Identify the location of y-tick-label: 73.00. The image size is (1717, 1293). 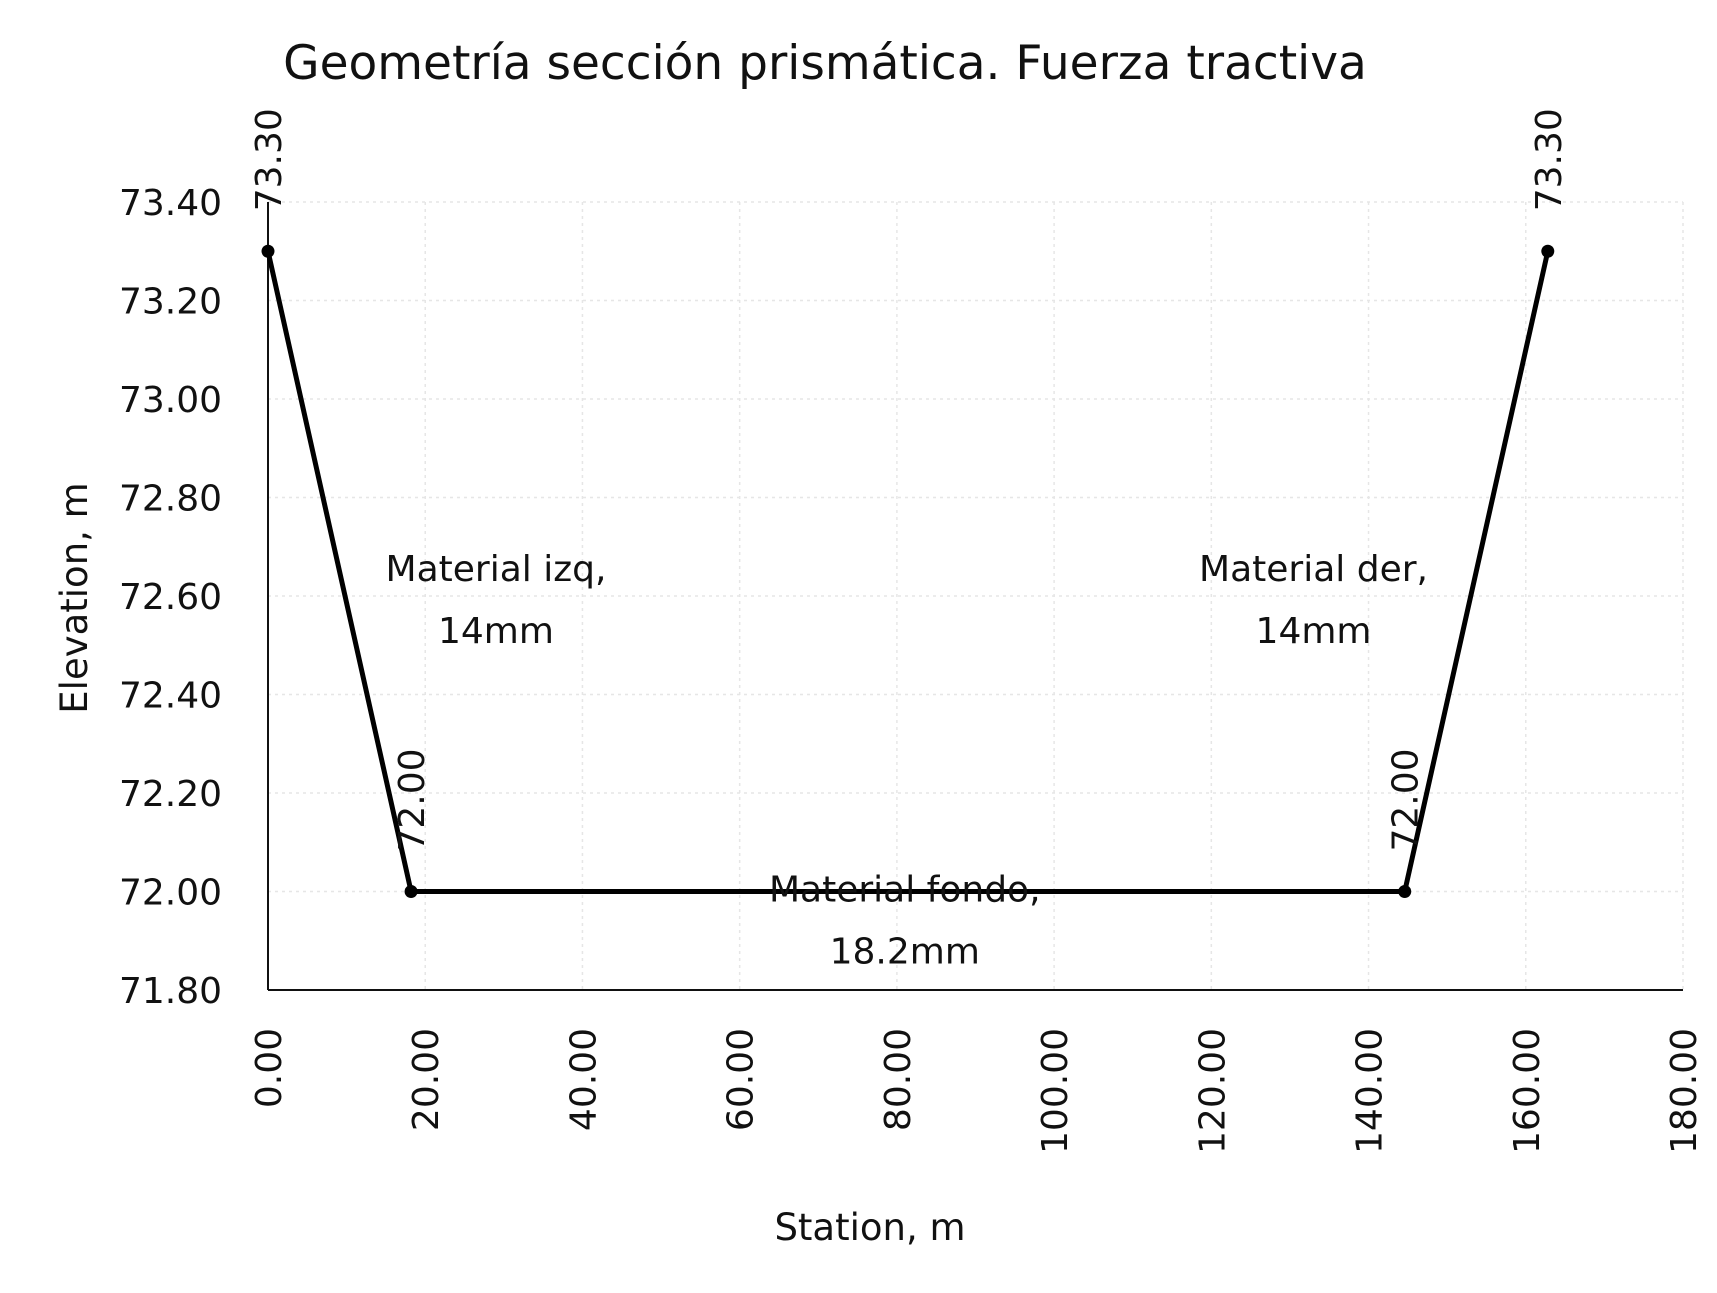
(170, 400).